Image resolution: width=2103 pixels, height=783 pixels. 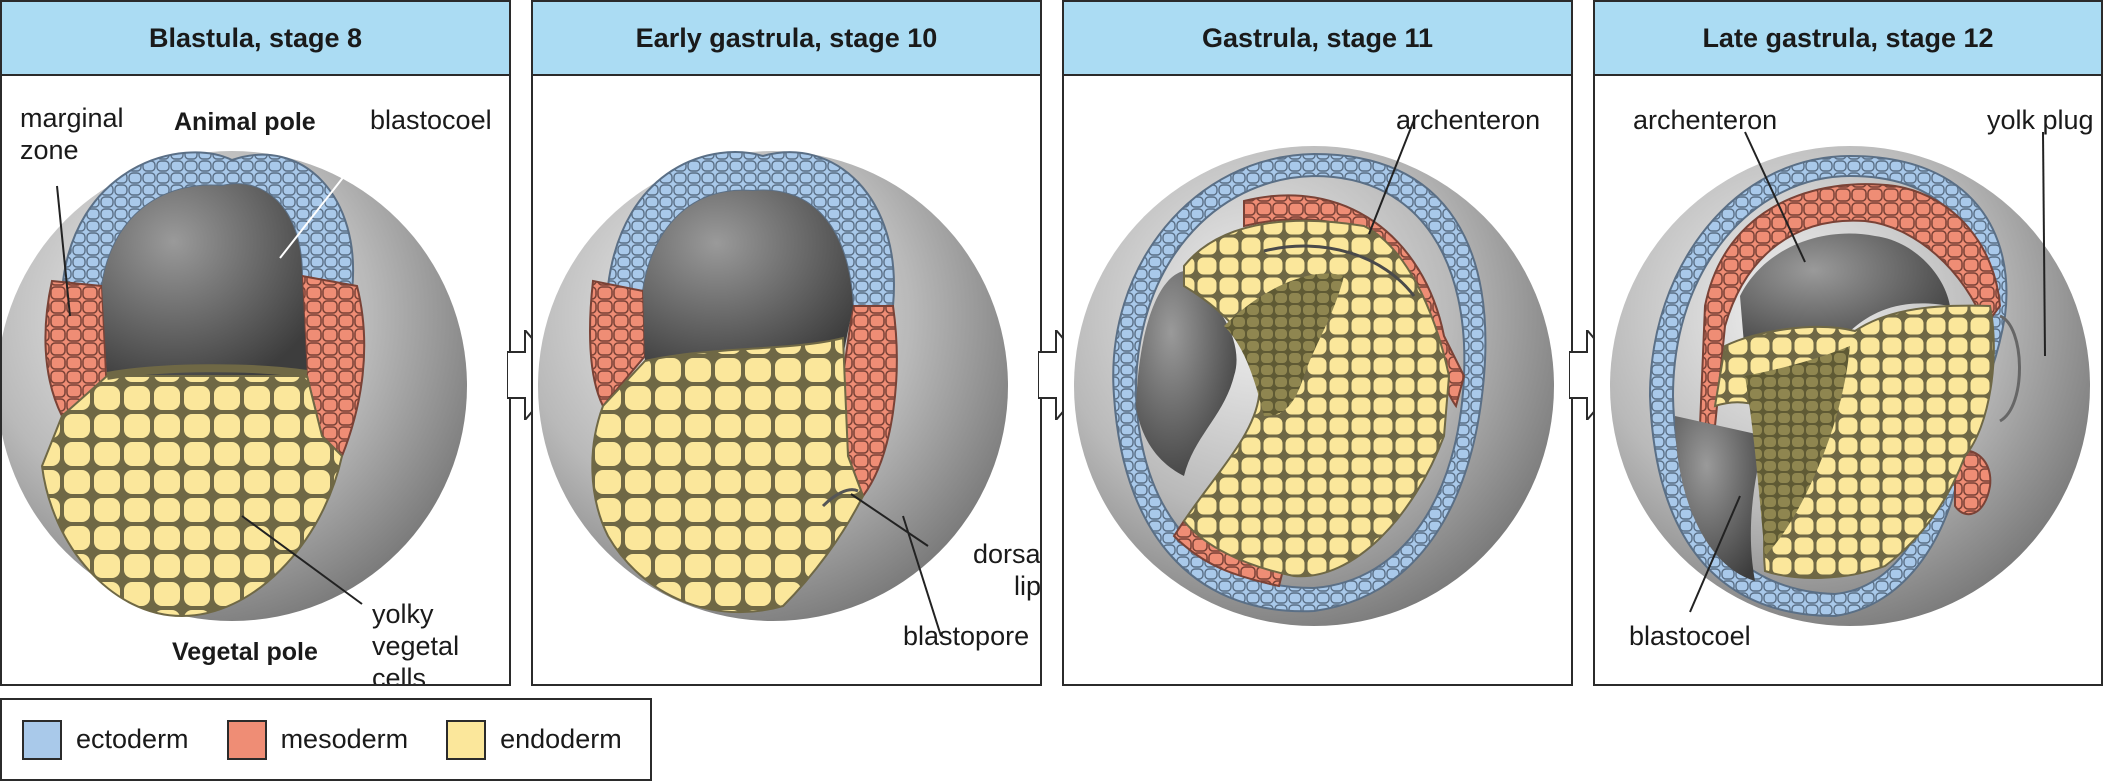 What do you see at coordinates (2010, 368) in the screenshot?
I see `yolk-plug-outline` at bounding box center [2010, 368].